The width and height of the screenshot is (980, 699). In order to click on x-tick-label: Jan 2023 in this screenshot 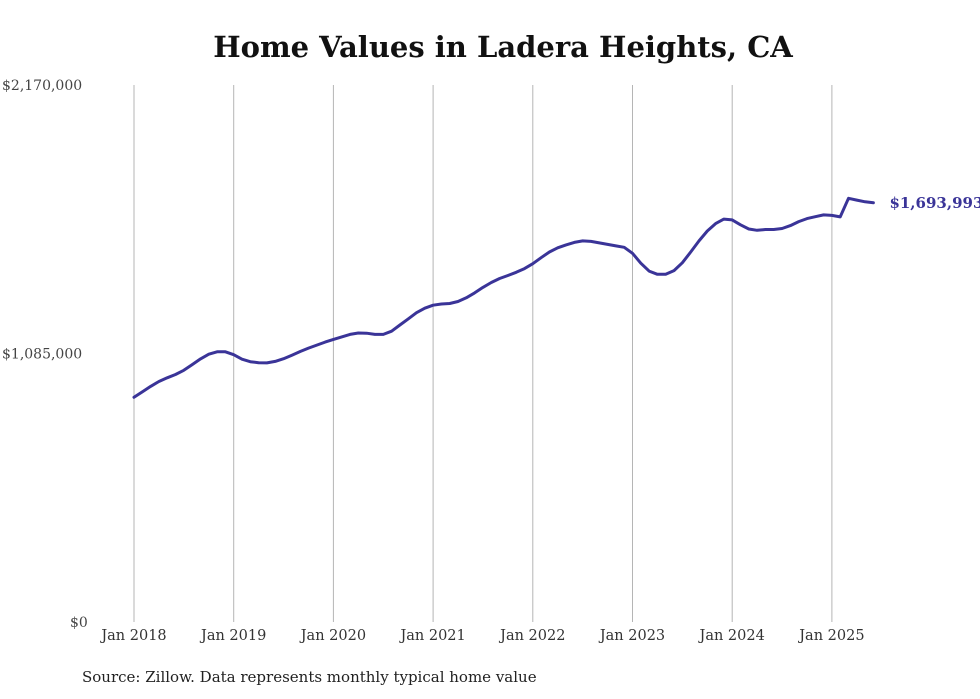, I will do `click(631, 636)`.